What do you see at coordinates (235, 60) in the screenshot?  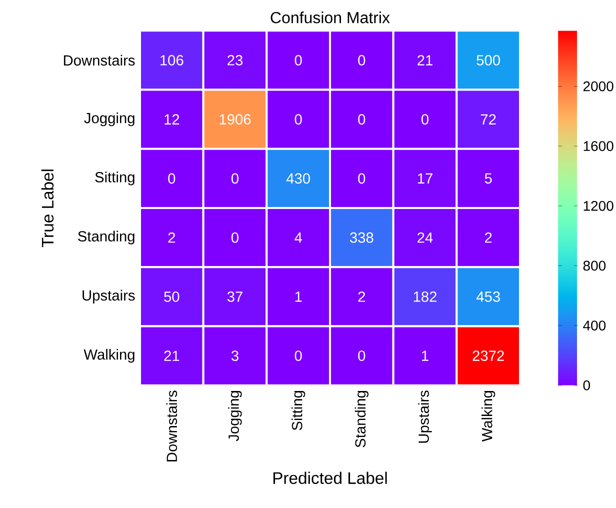 I see `data-label: 23` at bounding box center [235, 60].